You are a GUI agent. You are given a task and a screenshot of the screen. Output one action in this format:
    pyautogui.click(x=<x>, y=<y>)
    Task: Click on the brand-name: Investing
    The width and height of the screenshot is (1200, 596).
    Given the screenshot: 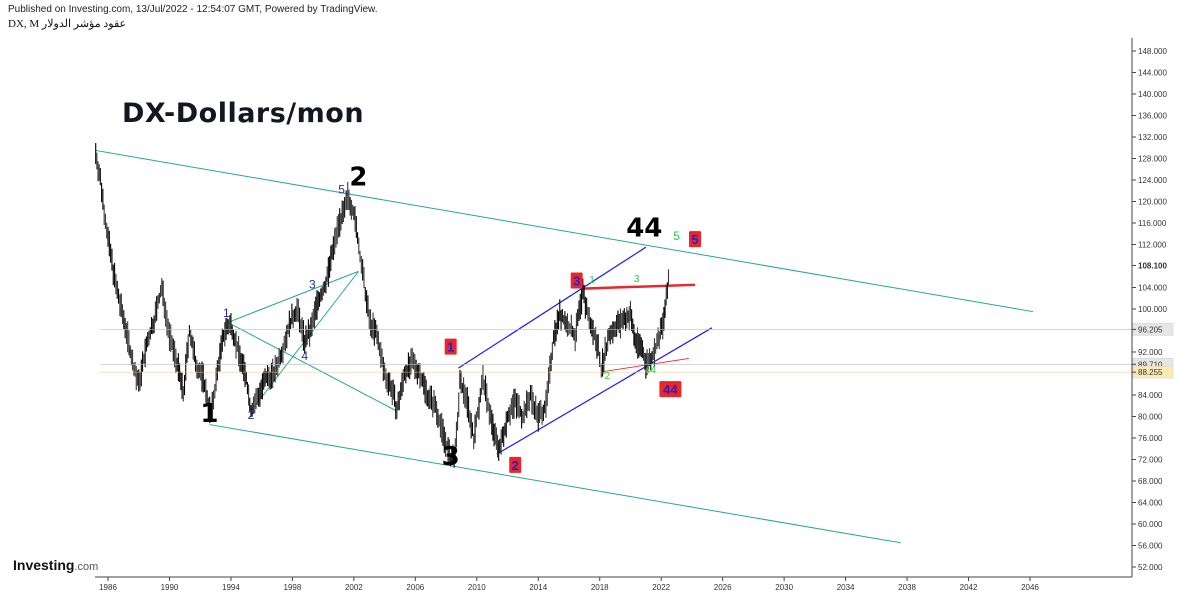 What is the action you would take?
    pyautogui.click(x=44, y=565)
    